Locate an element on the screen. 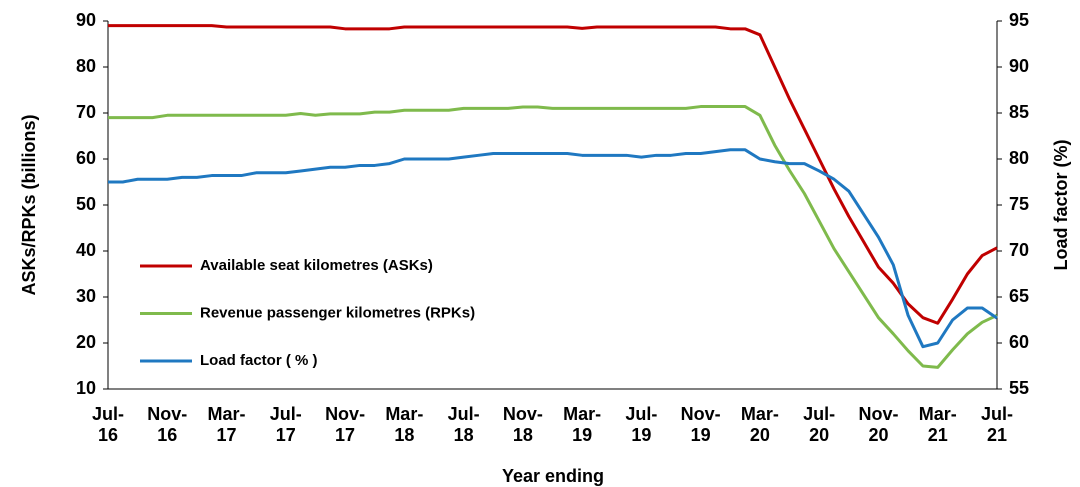 Image resolution: width=1080 pixels, height=487 pixels. y-tick-label: 40 is located at coordinates (86, 250).